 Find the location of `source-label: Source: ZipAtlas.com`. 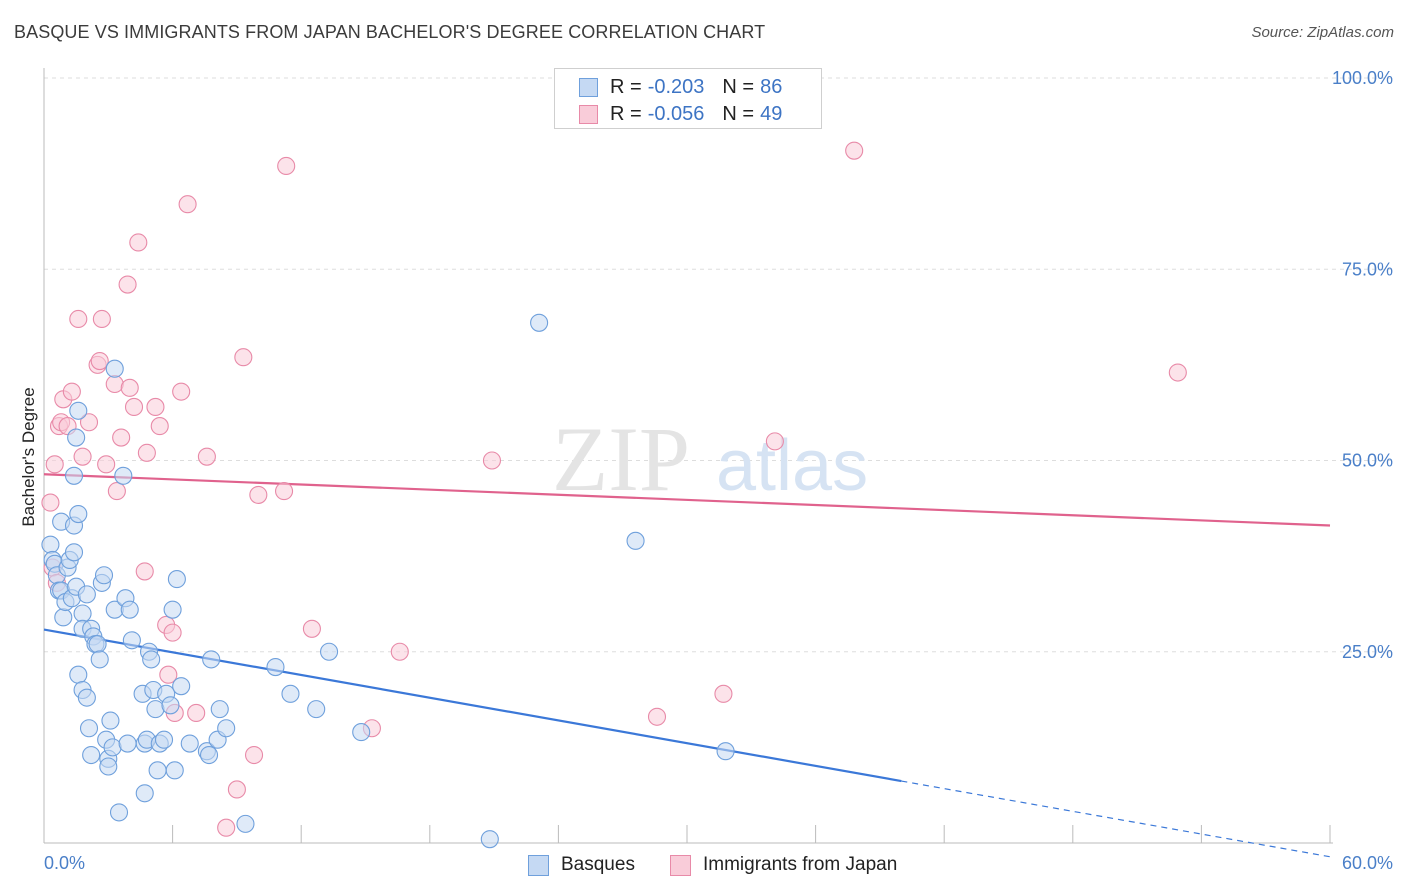

source-label: Source: ZipAtlas.com is located at coordinates (1322, 32).